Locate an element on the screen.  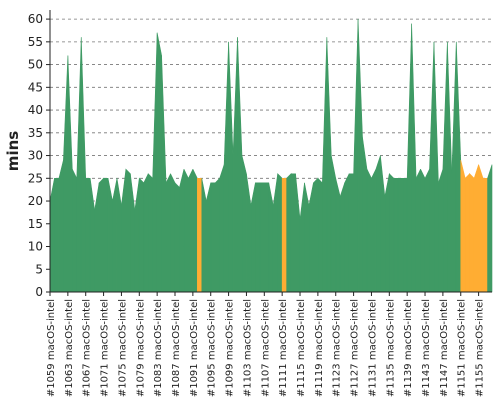
y-tick-label: 10 is located at coordinates (35, 247).